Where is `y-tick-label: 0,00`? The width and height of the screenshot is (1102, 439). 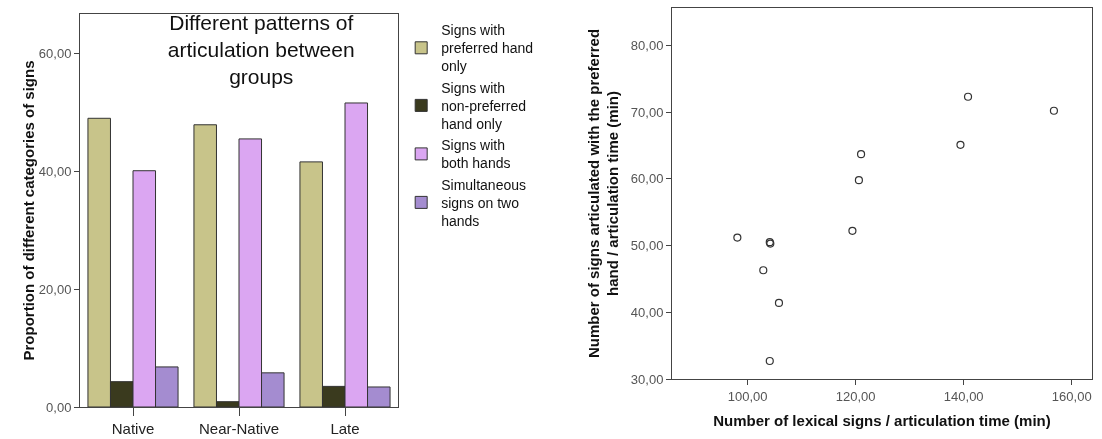 y-tick-label: 0,00 is located at coordinates (59, 407).